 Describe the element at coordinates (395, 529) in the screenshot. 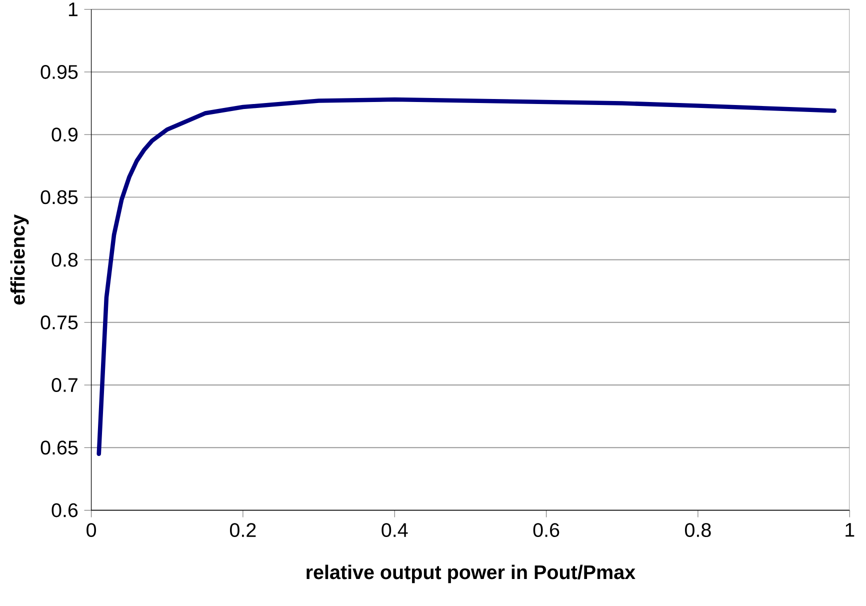

I see `x-tick-label: 0.4` at that location.